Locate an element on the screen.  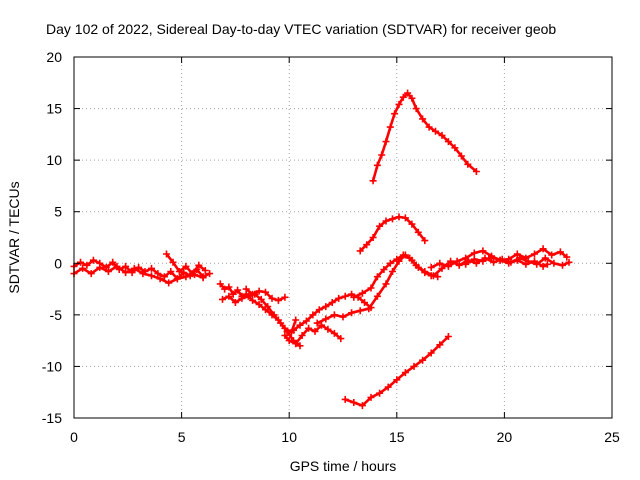
x-tick-label: 20 is located at coordinates (505, 437).